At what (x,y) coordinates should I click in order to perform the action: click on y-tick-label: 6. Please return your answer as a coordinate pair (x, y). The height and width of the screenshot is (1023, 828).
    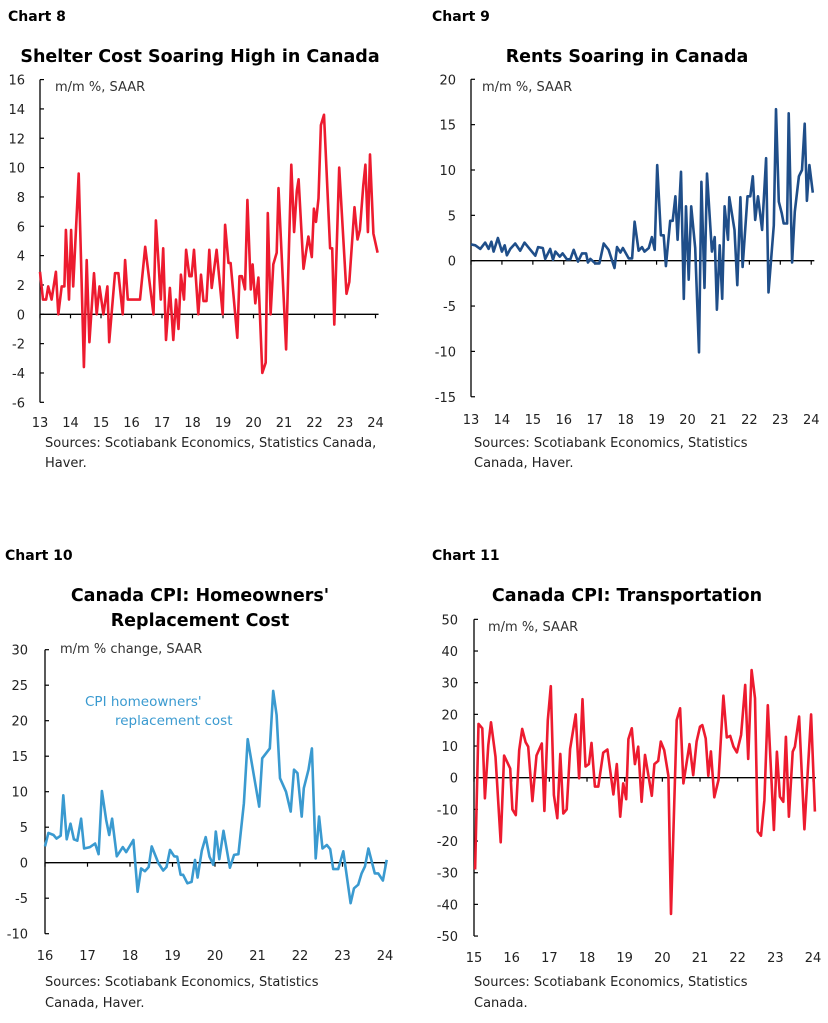
    Looking at the image, I should click on (21, 227).